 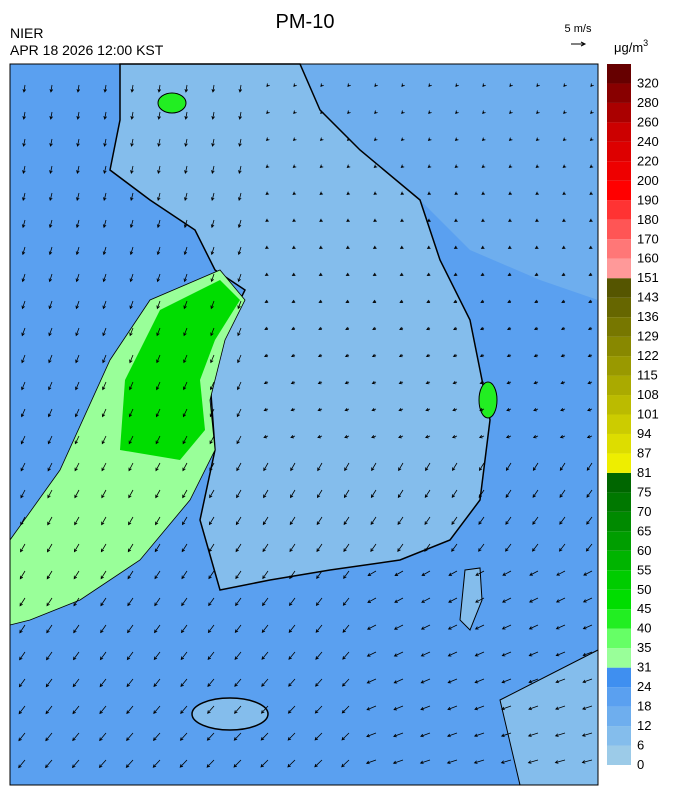 I want to click on colorbar-label: 45, so click(x=644, y=608).